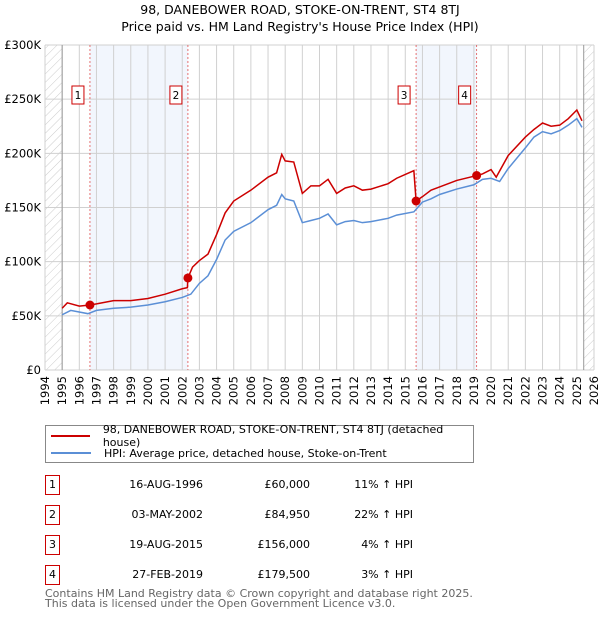 Image resolution: width=600 pixels, height=620 pixels. Describe the element at coordinates (593, 390) in the screenshot. I see `x-tick-label: 2026` at that location.